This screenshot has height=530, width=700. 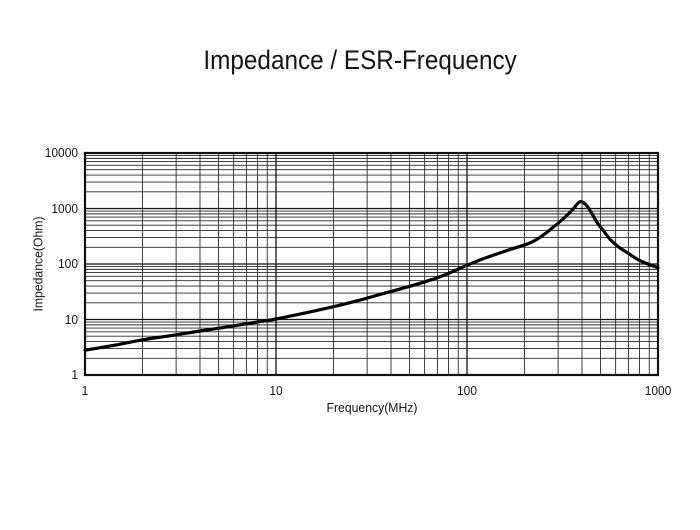 What do you see at coordinates (68, 263) in the screenshot?
I see `y-tick-label: 100` at bounding box center [68, 263].